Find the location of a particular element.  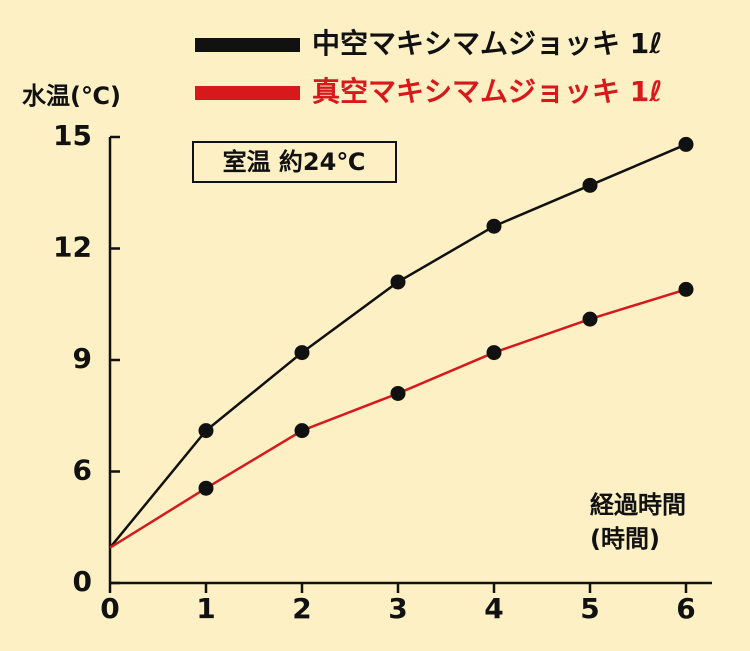

x-tick-label: 2 is located at coordinates (301, 608).